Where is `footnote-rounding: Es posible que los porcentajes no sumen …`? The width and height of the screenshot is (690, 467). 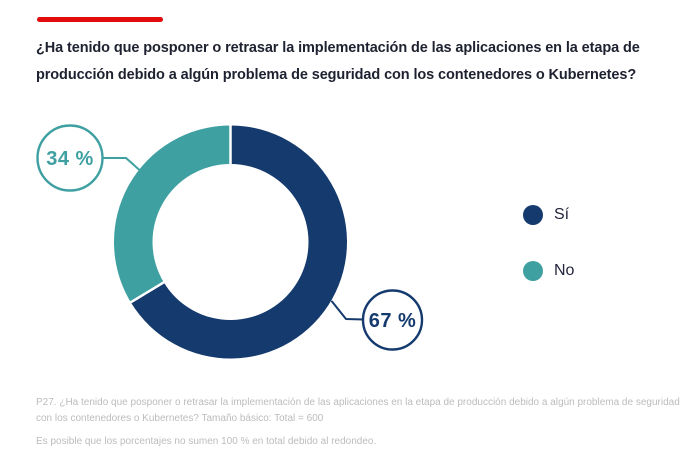 footnote-rounding: Es posible que los porcentajes no sumen … is located at coordinates (206, 441).